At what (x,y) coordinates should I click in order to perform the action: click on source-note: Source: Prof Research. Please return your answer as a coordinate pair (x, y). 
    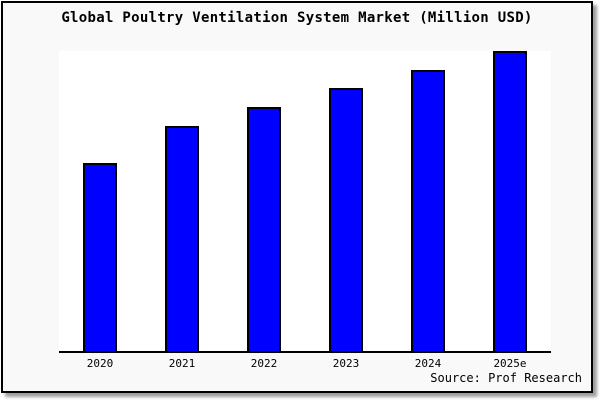
    Looking at the image, I should click on (506, 378).